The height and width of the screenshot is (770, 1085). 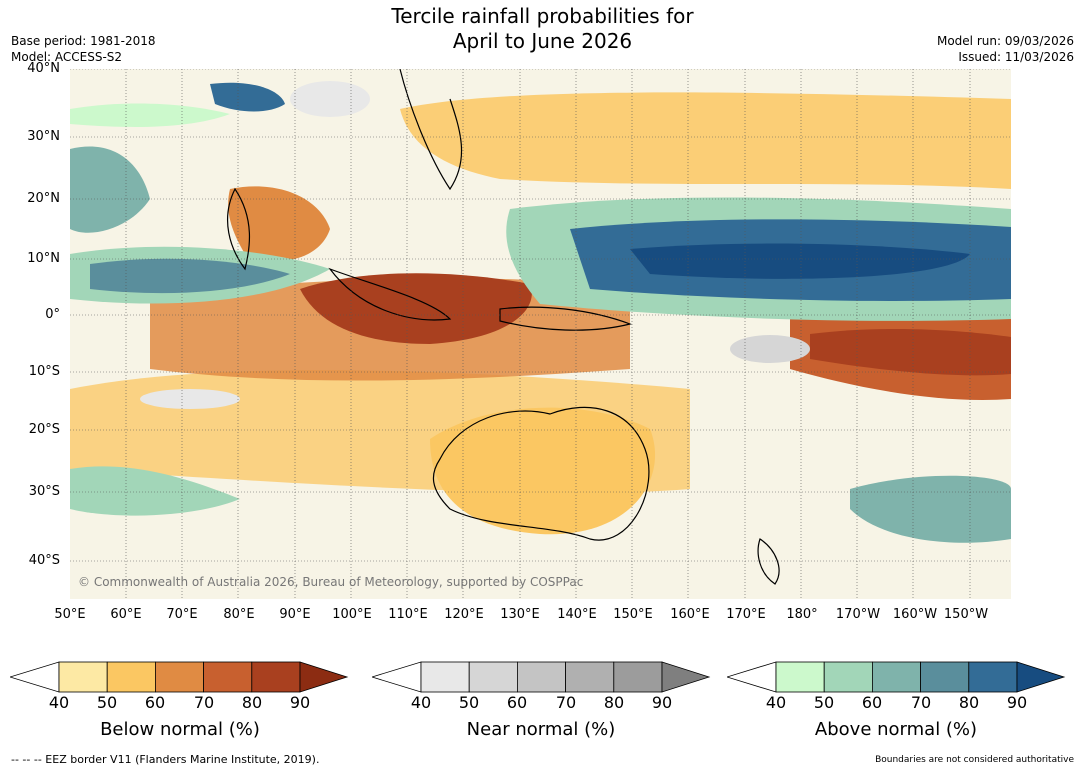 I want to click on lon-label: 60°E, so click(x=126, y=614).